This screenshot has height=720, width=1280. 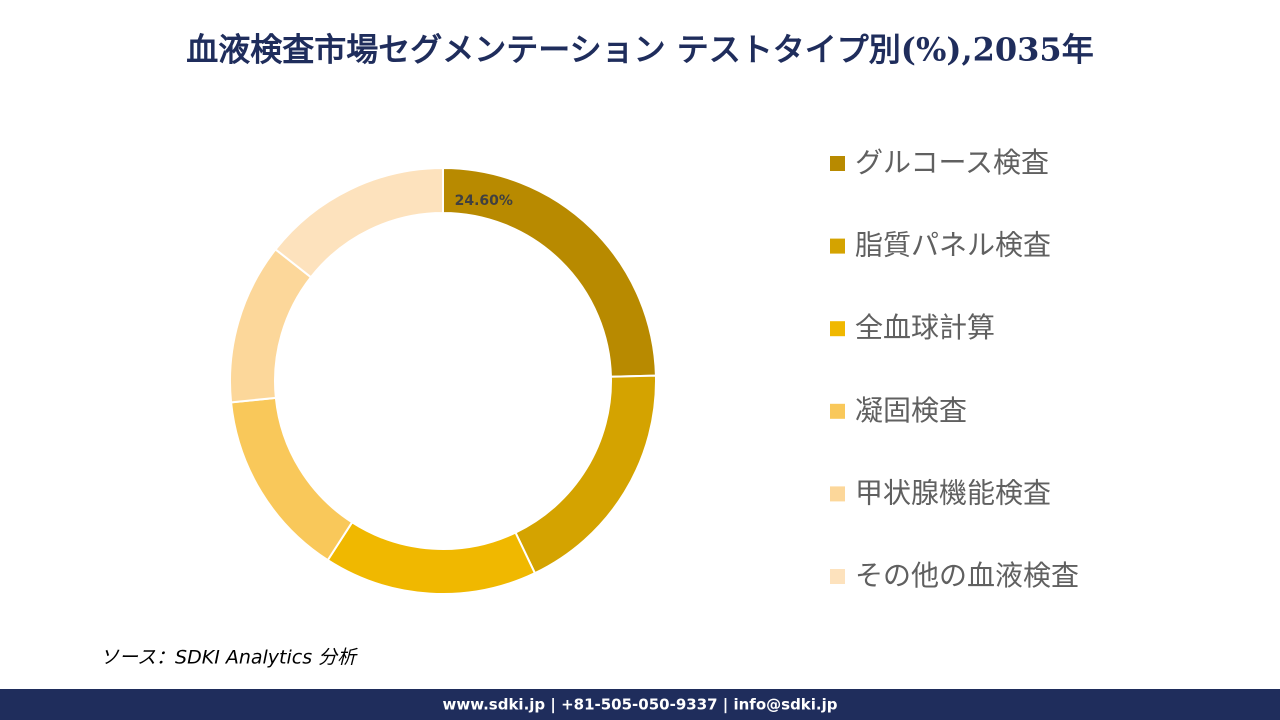 I want to click on legend-label: 脂質パネル検査, so click(x=953, y=245).